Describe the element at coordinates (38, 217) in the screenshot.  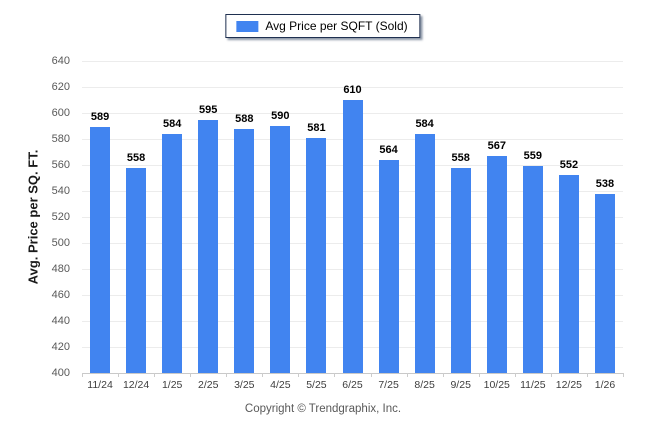
I see `y-axis-labels: 640 620 600 580 560 540 520 500 480 460 440 420 400` at that location.